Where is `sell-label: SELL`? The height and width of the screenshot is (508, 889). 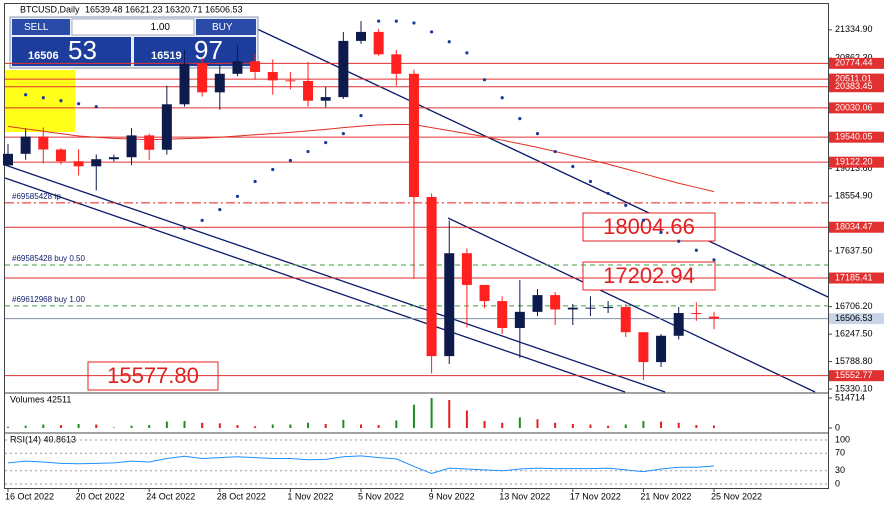
sell-label: SELL is located at coordinates (36, 27).